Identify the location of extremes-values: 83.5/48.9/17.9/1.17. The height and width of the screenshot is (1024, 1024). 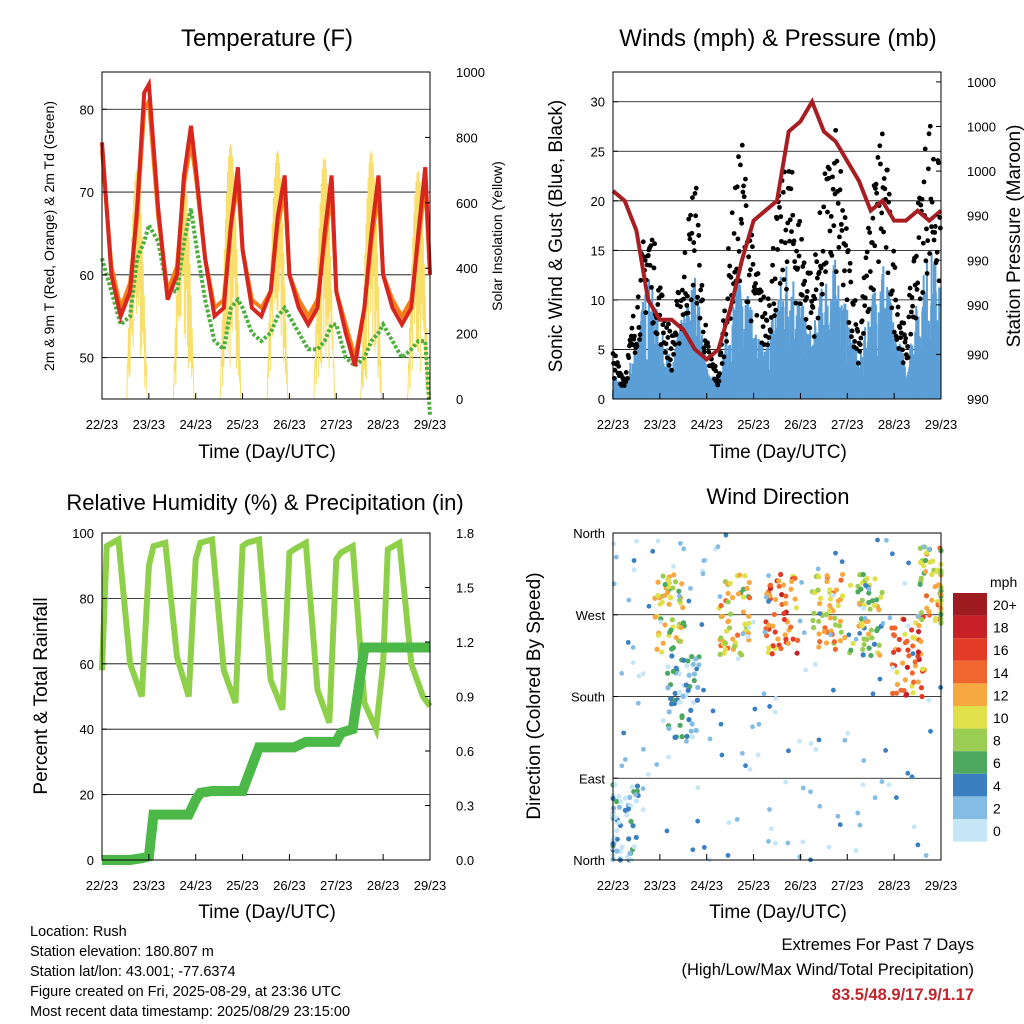
(902, 995).